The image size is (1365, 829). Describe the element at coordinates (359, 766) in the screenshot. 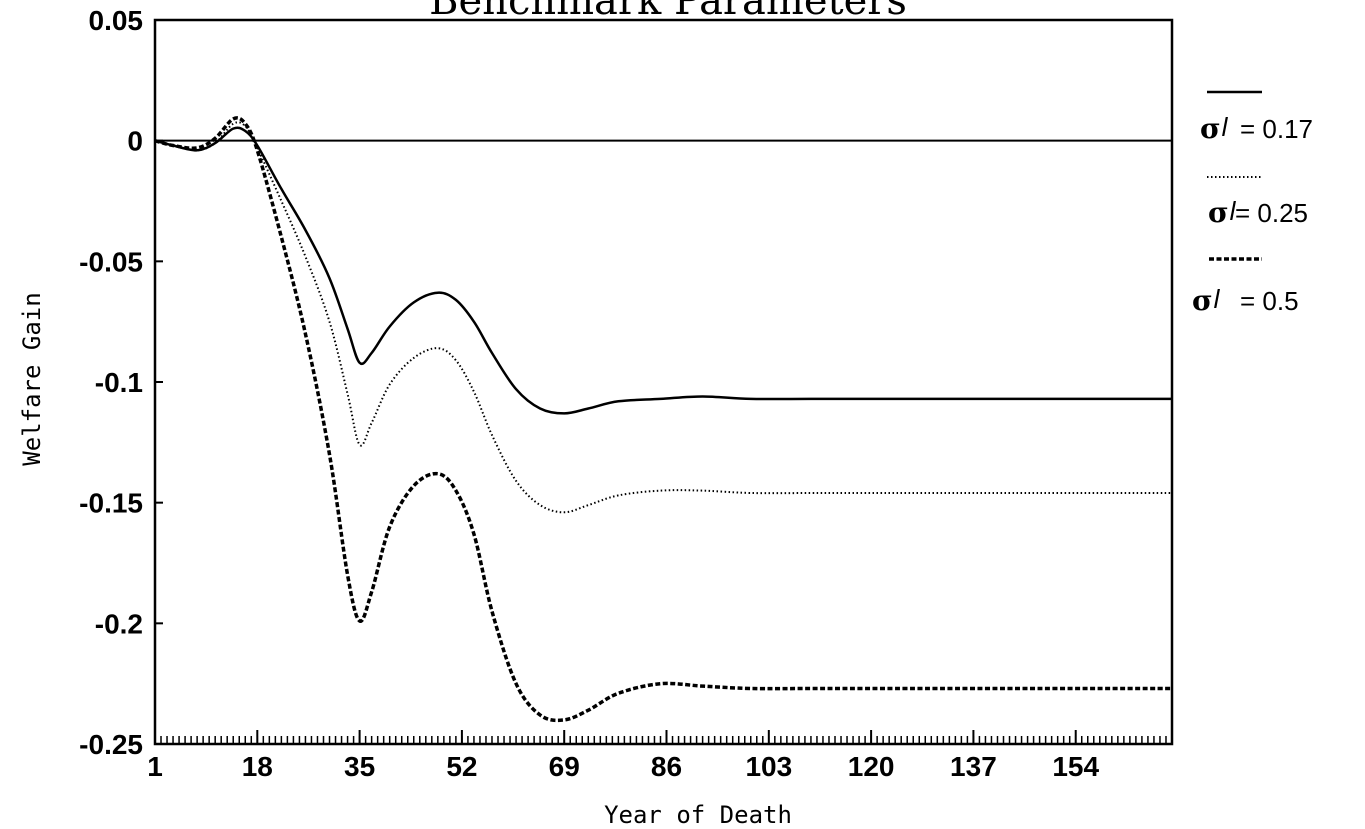

I see `x-tick-label: 35` at that location.